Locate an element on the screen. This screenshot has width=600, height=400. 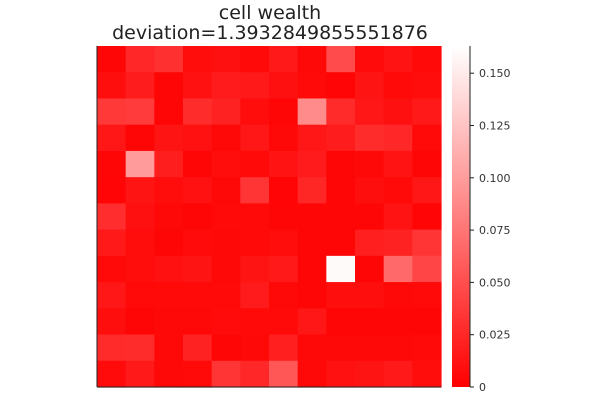
chart-title: cell wealth is located at coordinates (270, 13).